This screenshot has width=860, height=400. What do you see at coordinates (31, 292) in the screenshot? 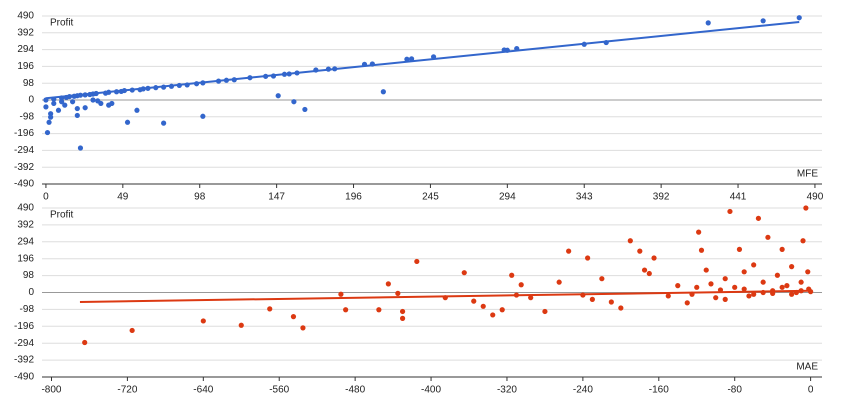
I see `y-tick-label: 0` at bounding box center [31, 292].